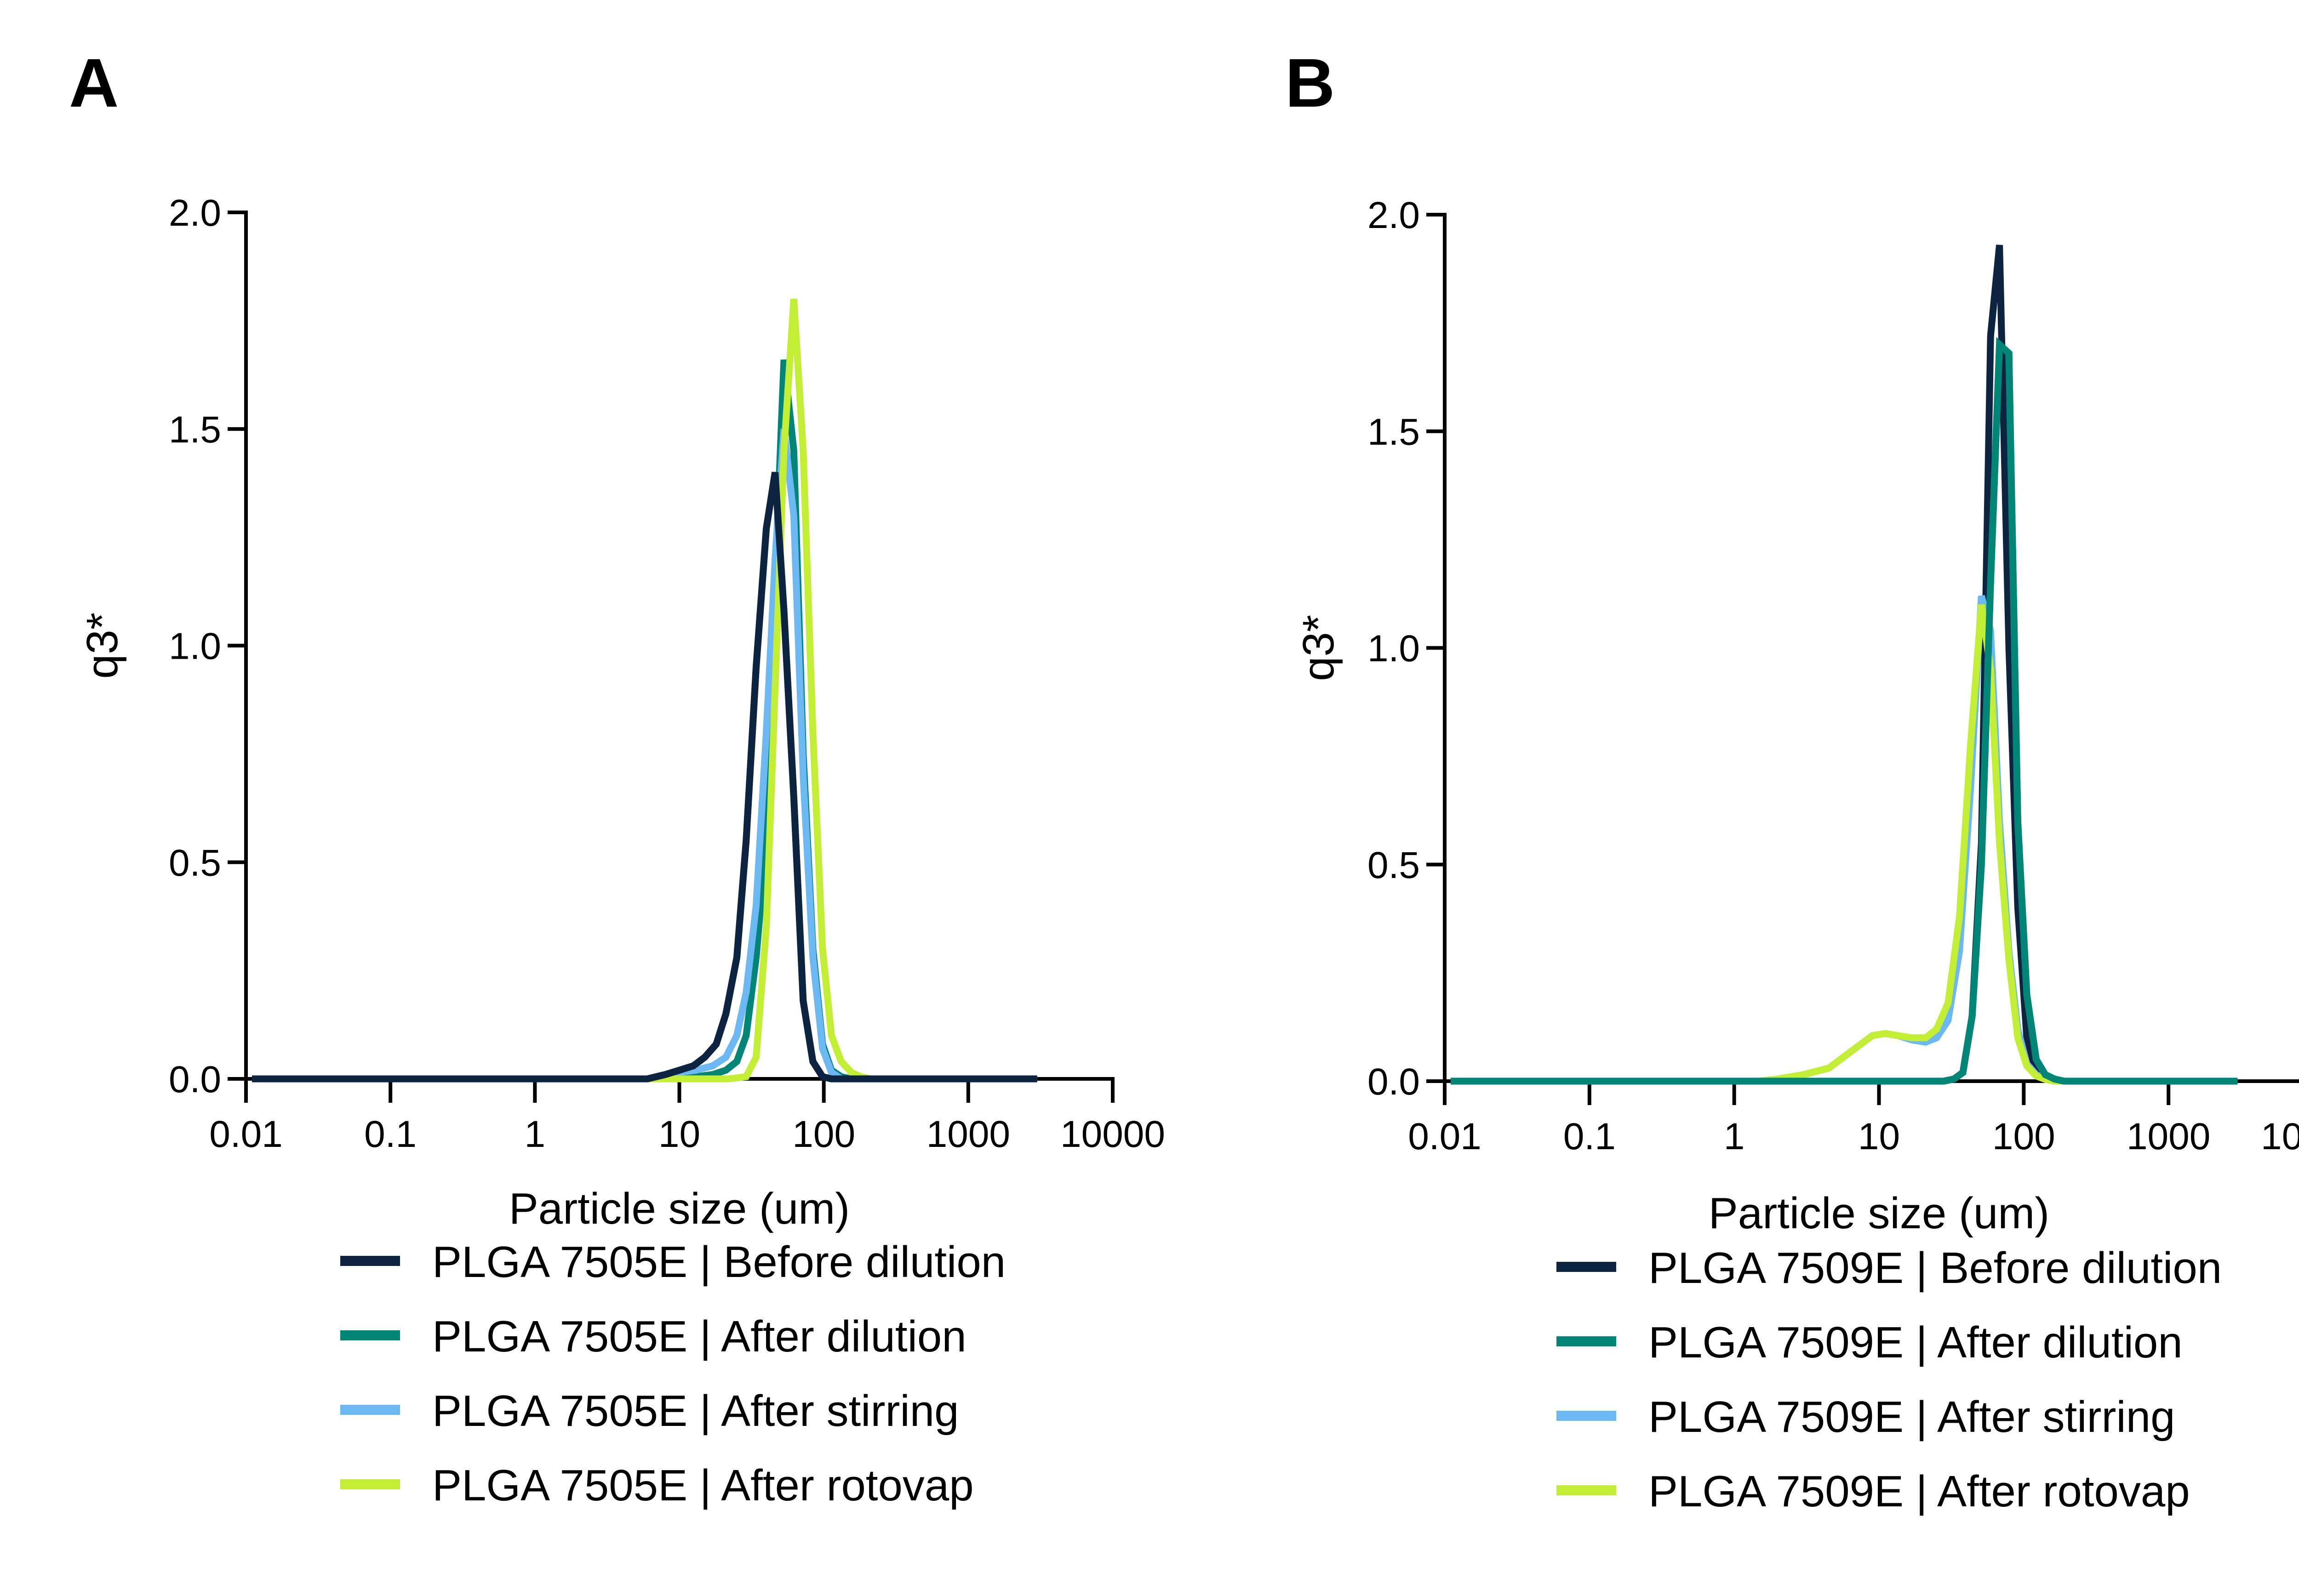  I want to click on legend-label: PLGA 7509E | After dilution, so click(1915, 1342).